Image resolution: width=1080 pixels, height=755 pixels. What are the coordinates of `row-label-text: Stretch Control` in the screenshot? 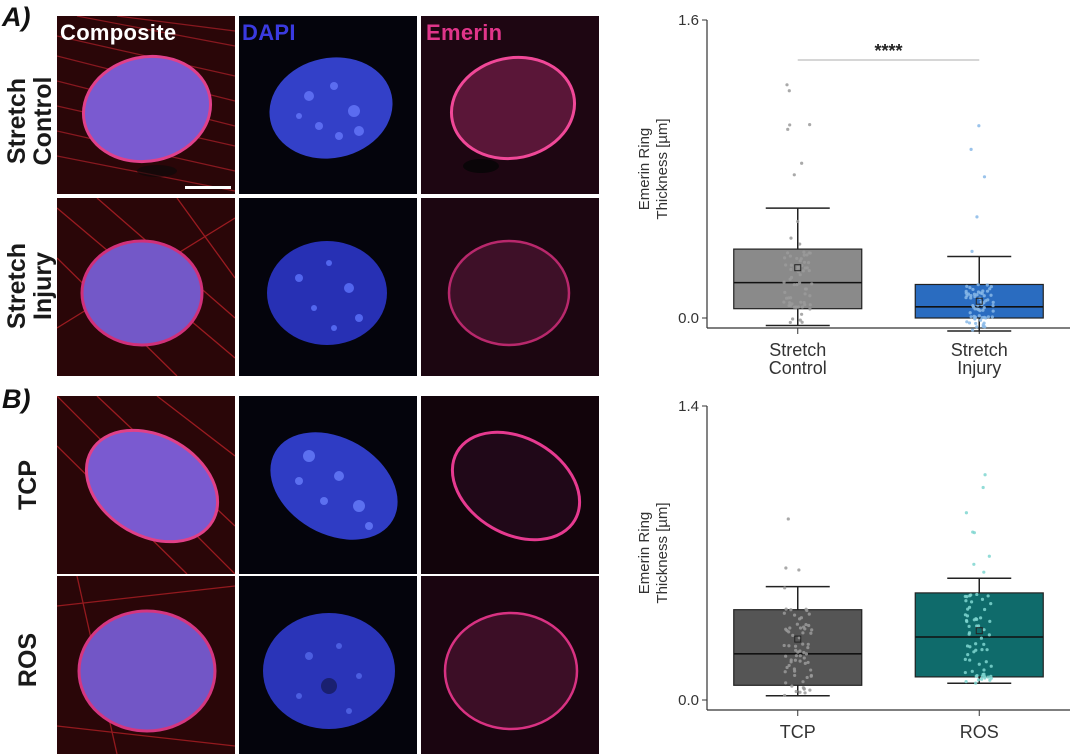 It's located at (30, 121).